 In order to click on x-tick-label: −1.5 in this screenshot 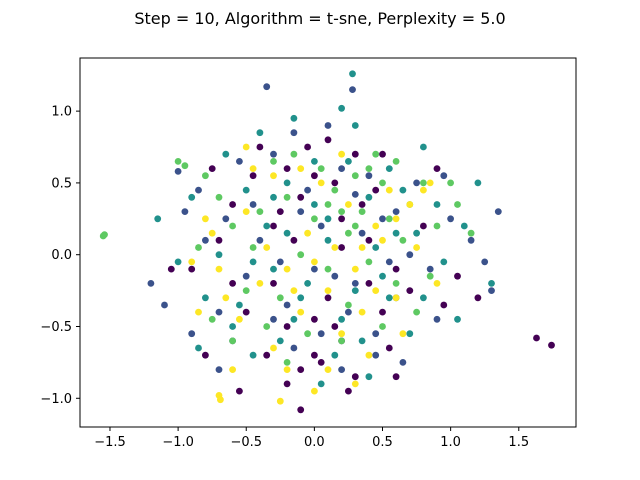, I will do `click(110, 442)`.